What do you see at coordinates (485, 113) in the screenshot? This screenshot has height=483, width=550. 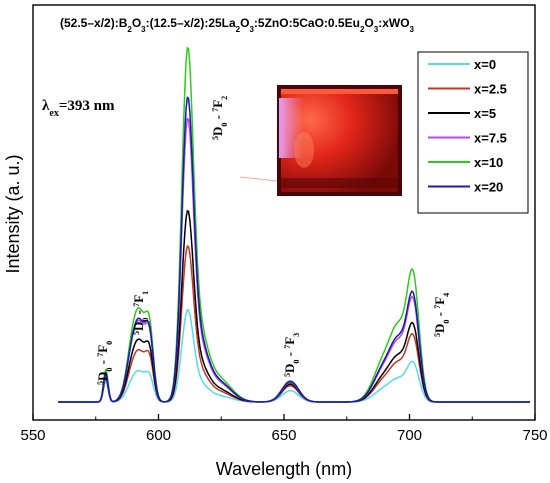 I see `legend-label-x=5: x=5` at bounding box center [485, 113].